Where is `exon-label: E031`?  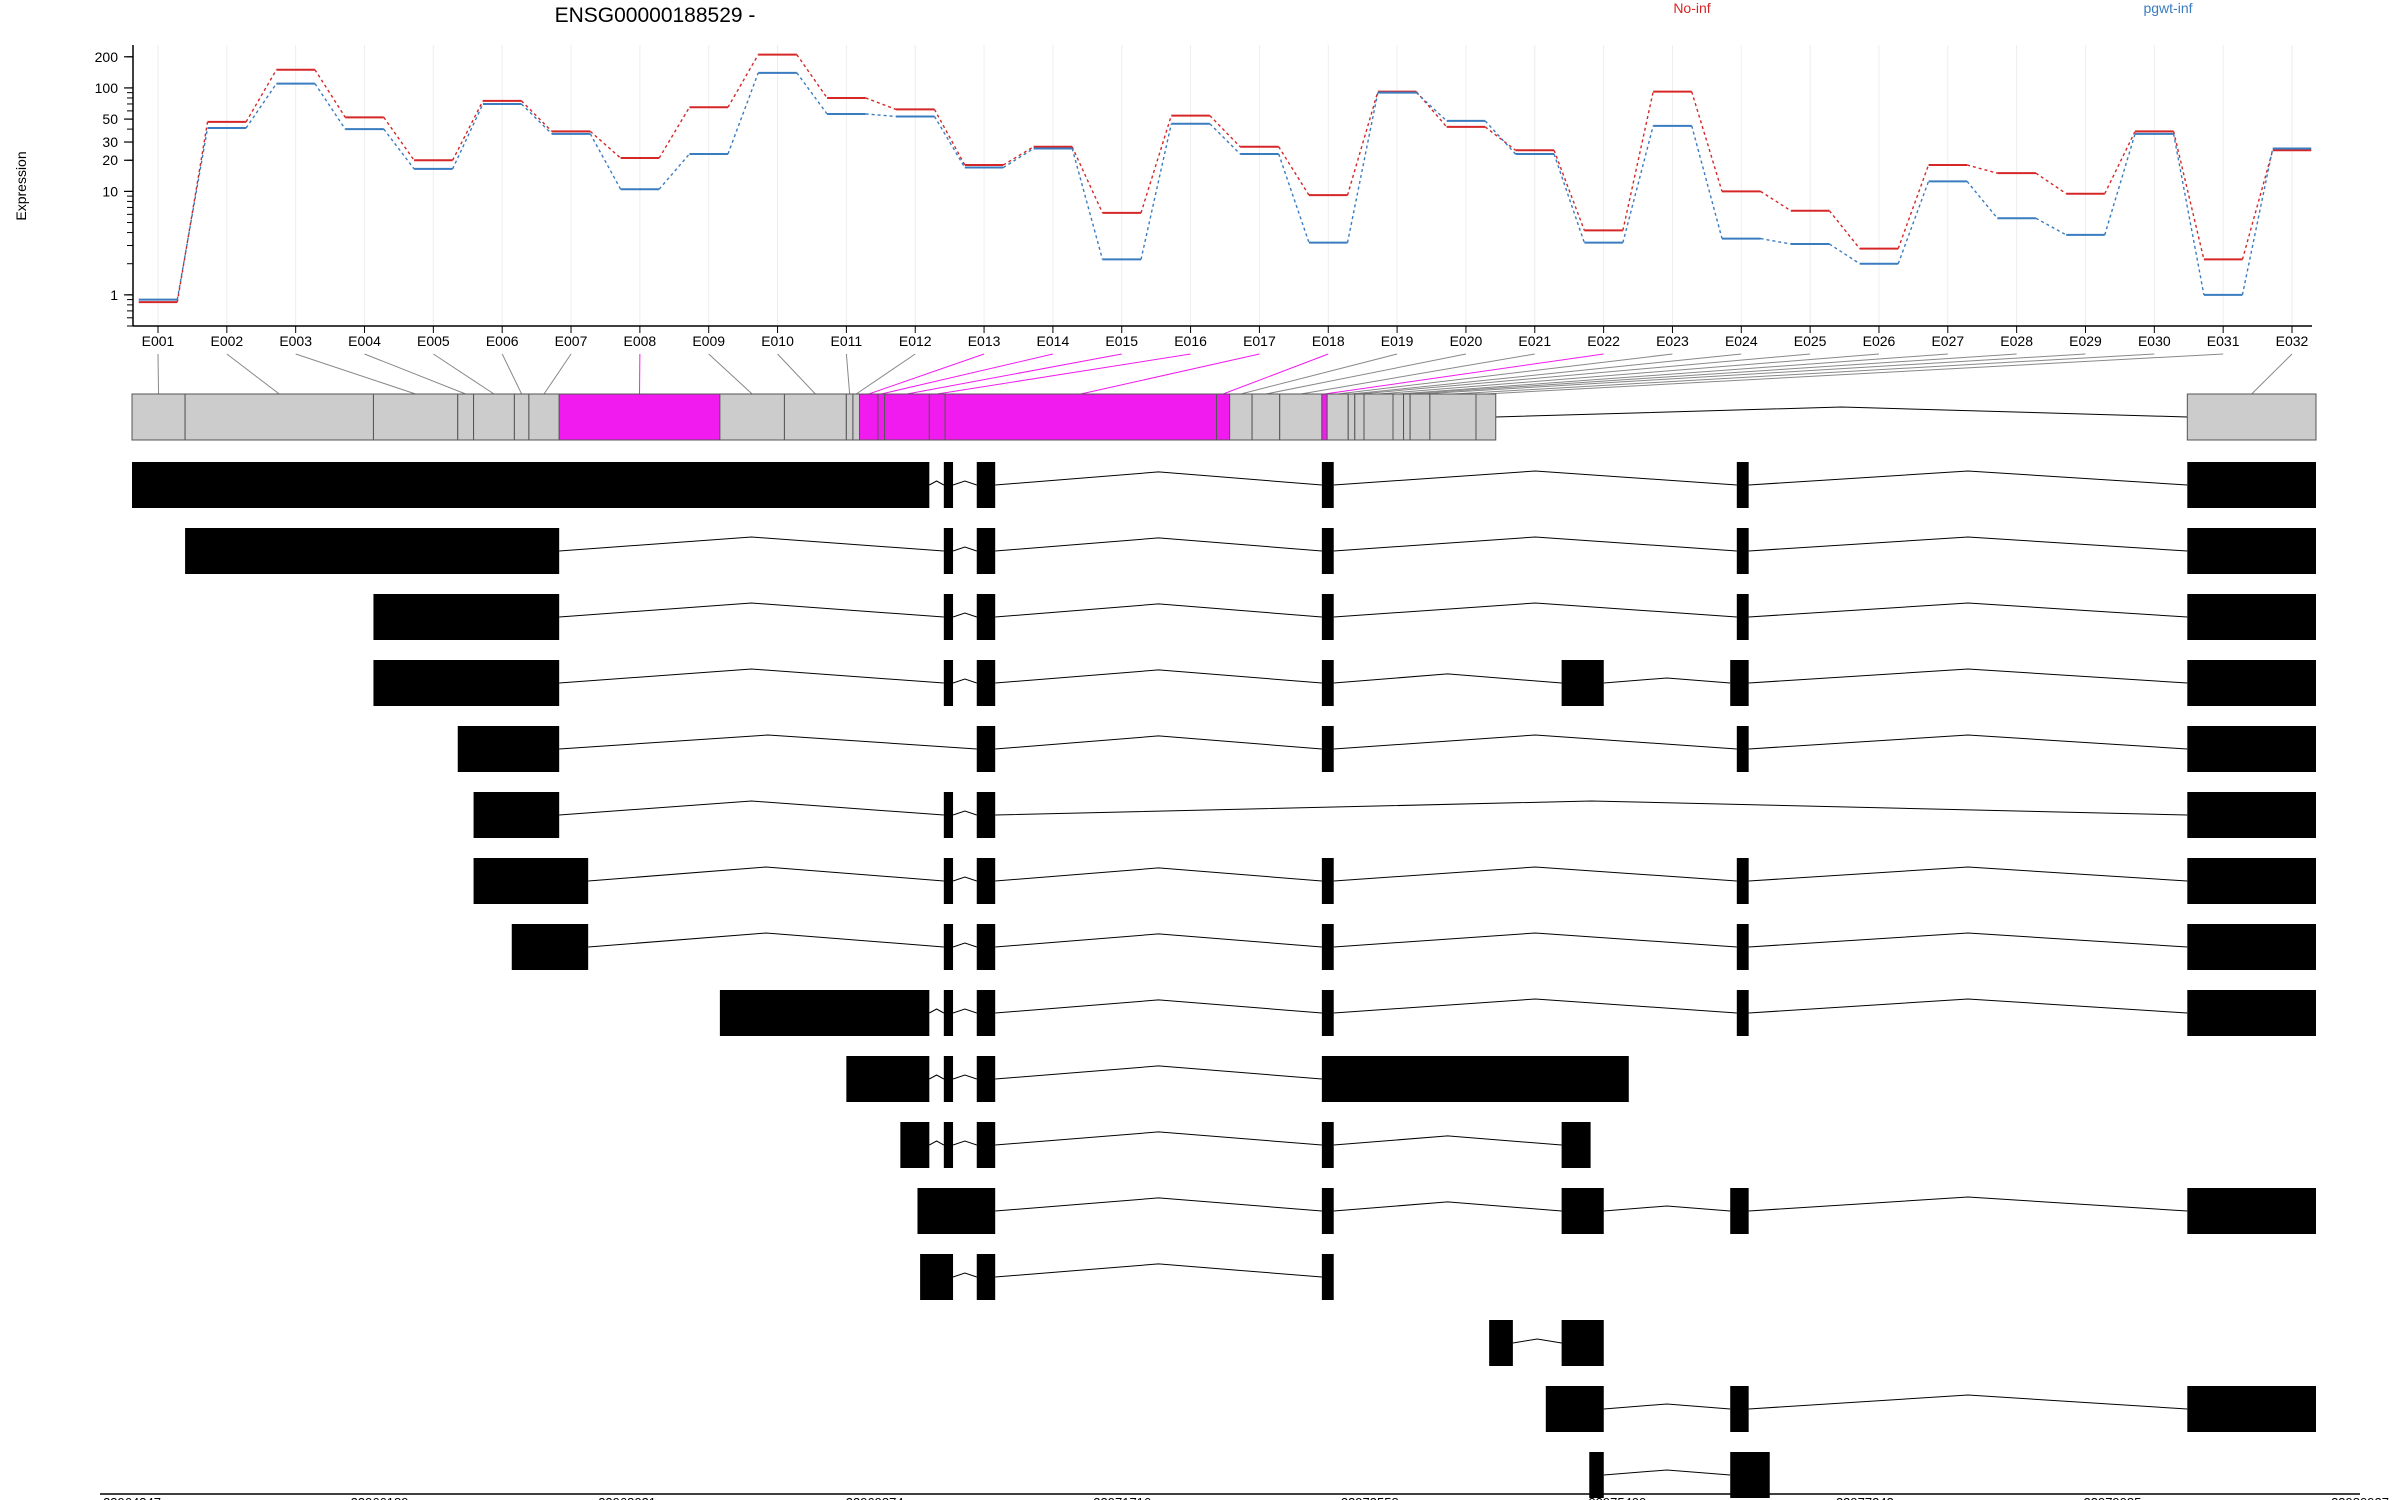
exon-label: E031 is located at coordinates (2223, 341).